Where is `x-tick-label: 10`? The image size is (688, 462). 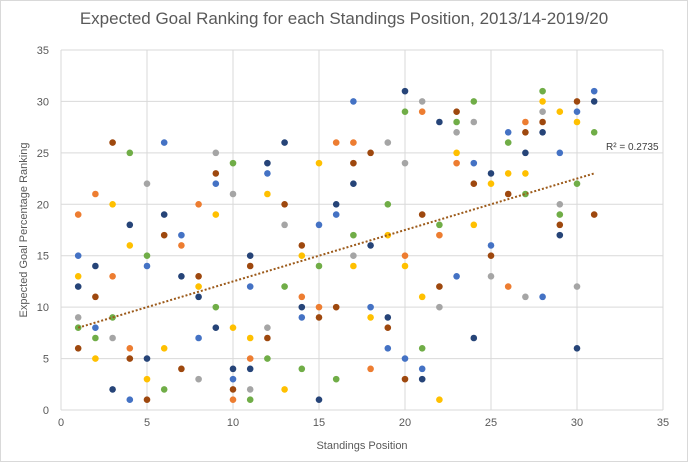
x-tick-label: 10 is located at coordinates (233, 423).